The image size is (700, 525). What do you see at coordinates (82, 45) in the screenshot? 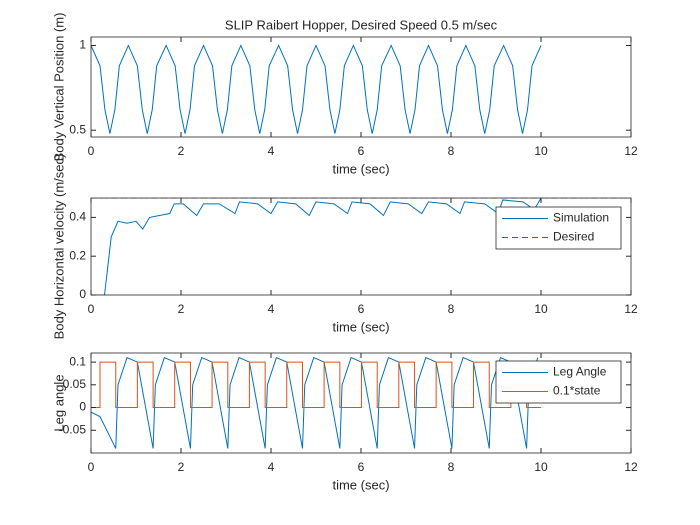
I see `y-tick-label: 1` at bounding box center [82, 45].